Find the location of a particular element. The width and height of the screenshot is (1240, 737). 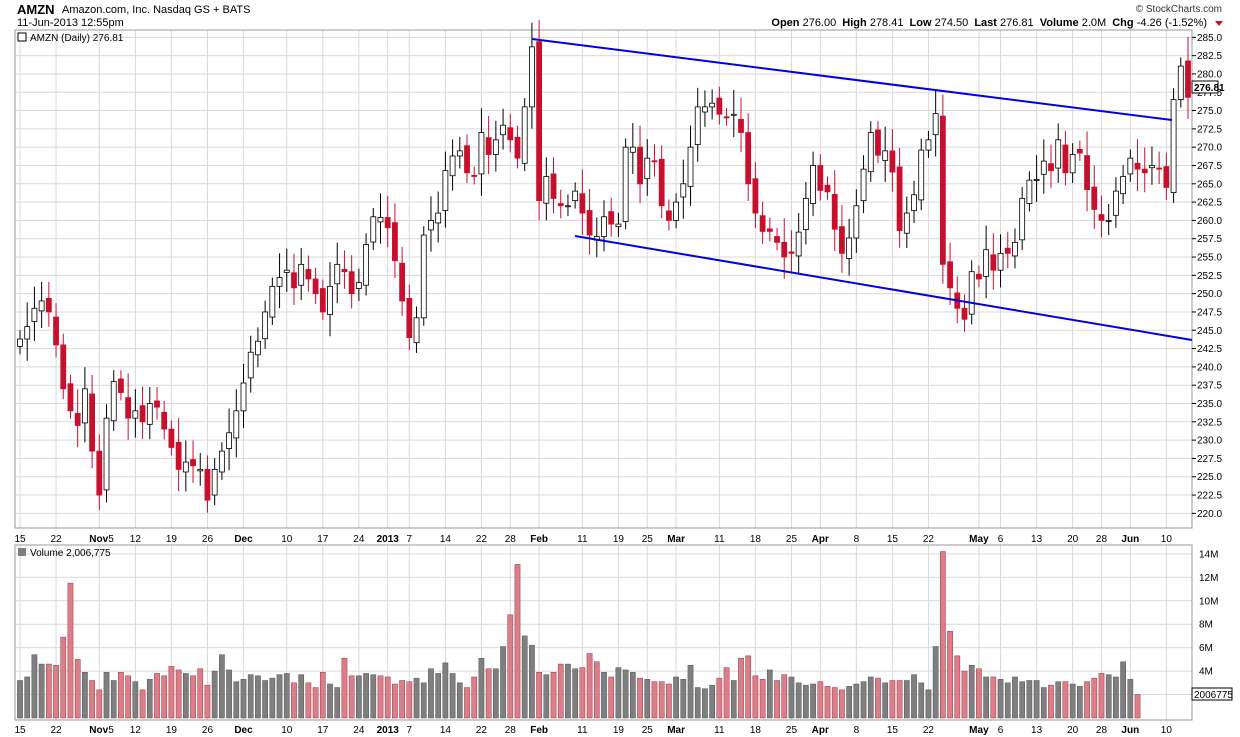

volume-tick-label: 12M is located at coordinates (1208, 578).